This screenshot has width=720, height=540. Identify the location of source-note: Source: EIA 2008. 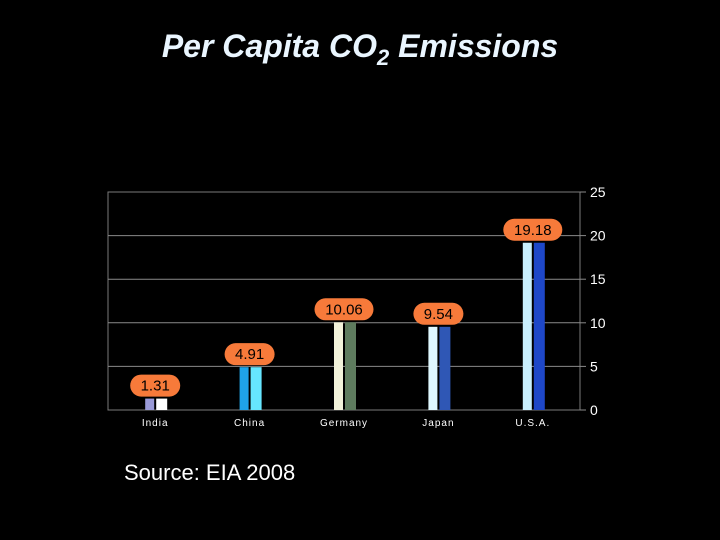
(210, 472).